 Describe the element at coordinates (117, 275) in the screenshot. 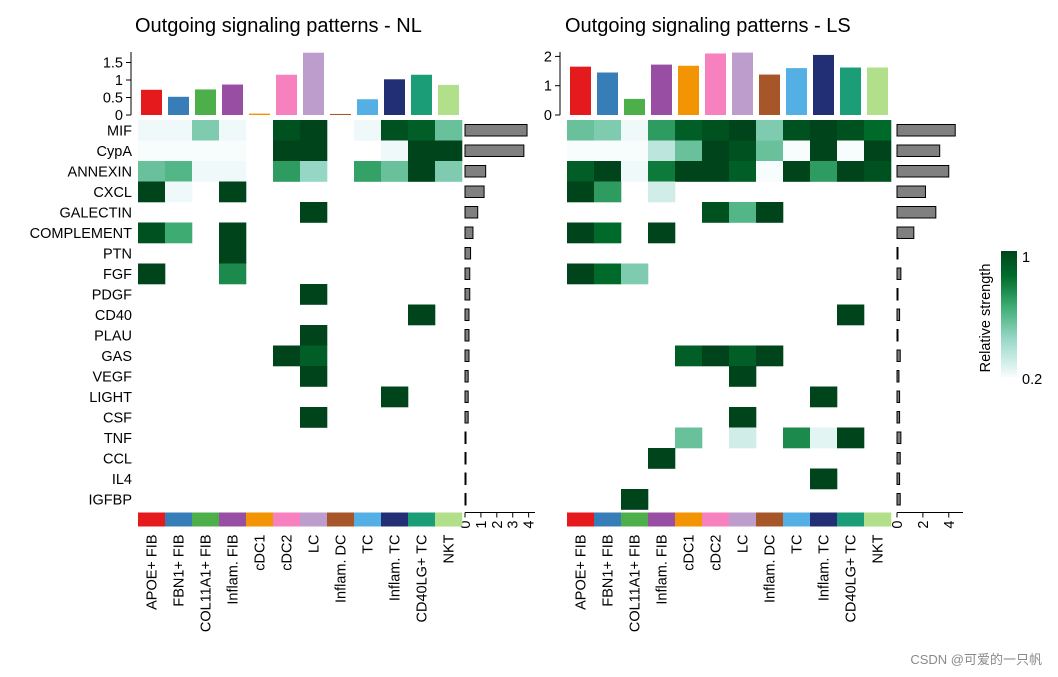

I see `pathway-label: FGF` at that location.